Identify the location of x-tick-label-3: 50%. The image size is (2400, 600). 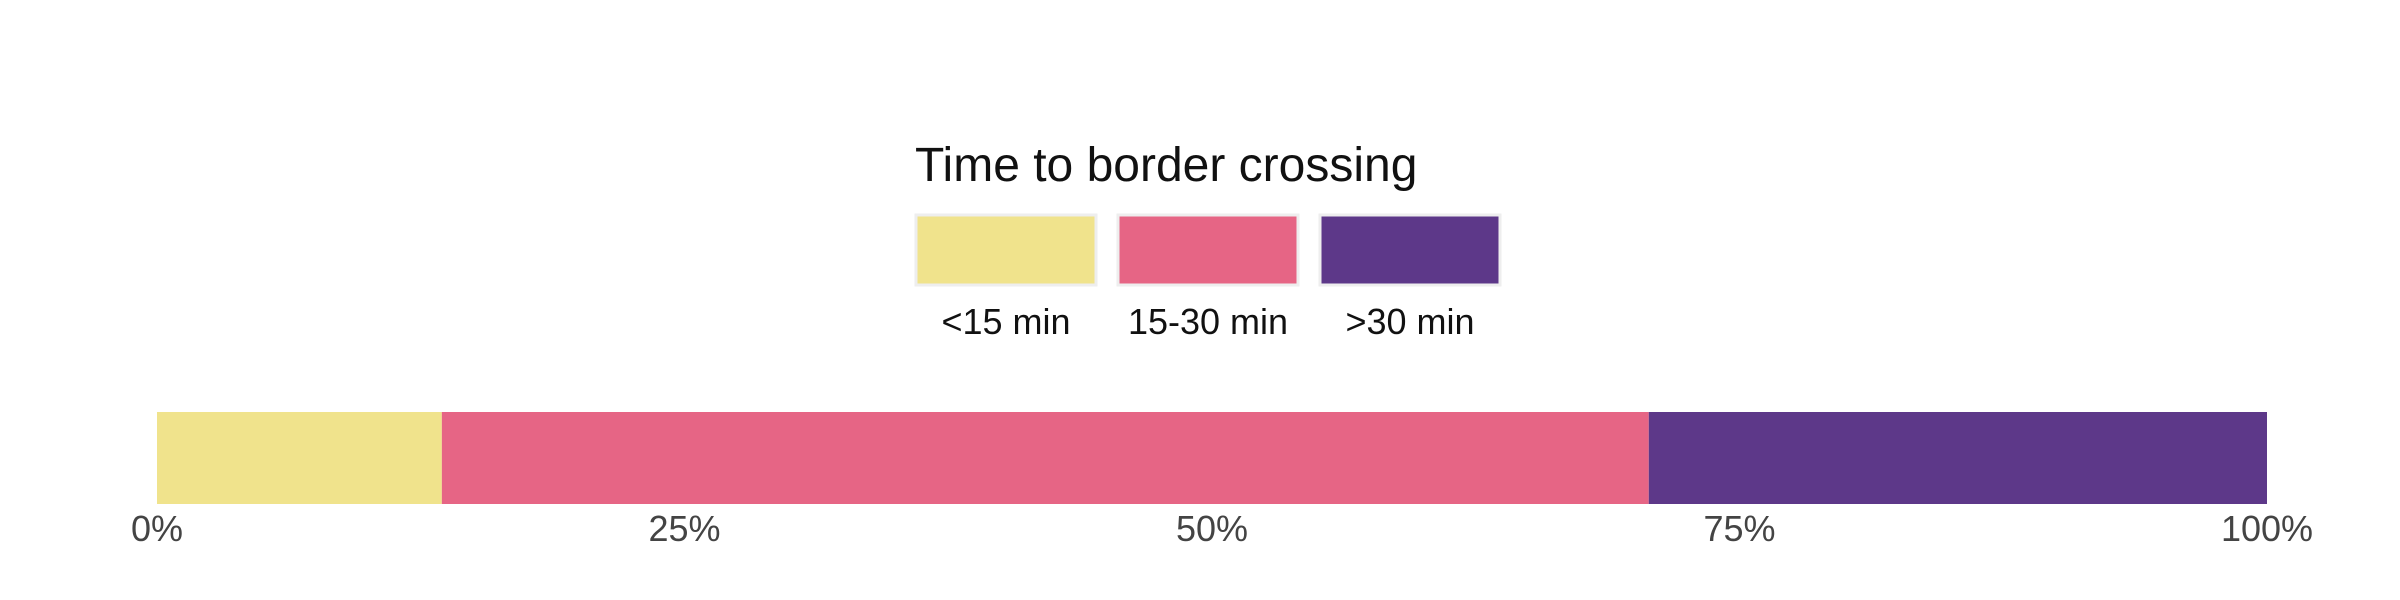
(1212, 528).